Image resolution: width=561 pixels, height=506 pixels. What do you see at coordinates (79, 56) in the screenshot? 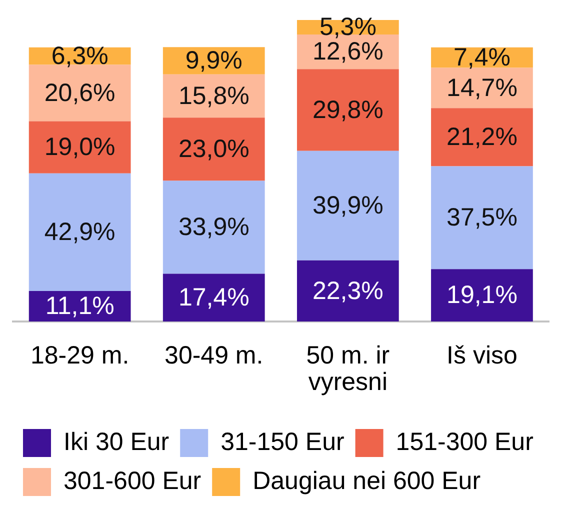
I see `data-label: 6,3%` at bounding box center [79, 56].